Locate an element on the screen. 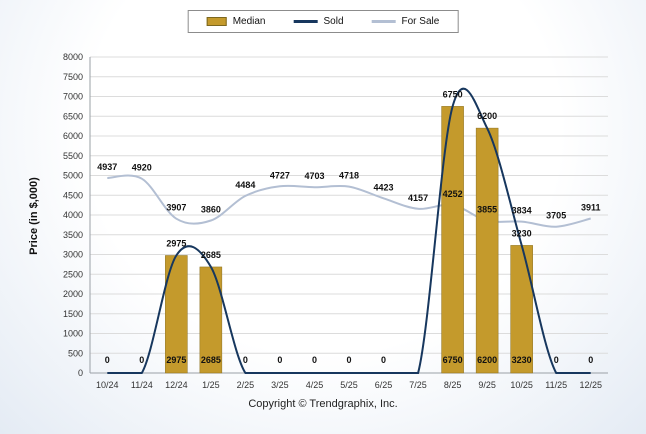 This screenshot has width=646, height=434. for-sale-value-label: 4484 is located at coordinates (245, 185).